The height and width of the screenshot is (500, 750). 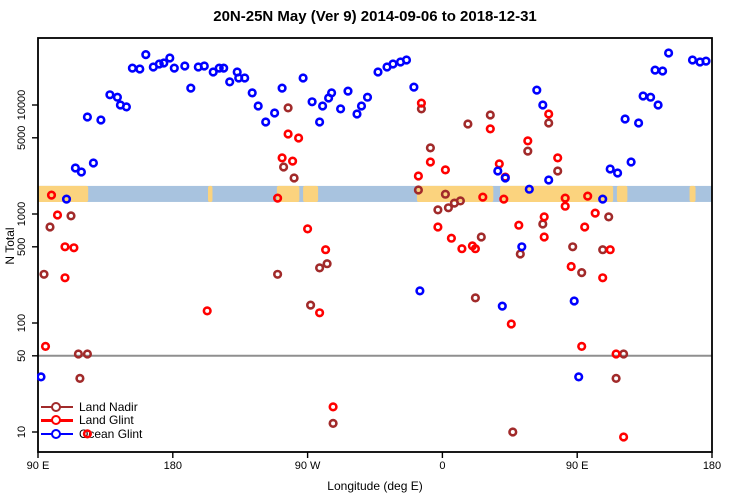 I want to click on x-tick-label: 0, so click(x=442, y=466).